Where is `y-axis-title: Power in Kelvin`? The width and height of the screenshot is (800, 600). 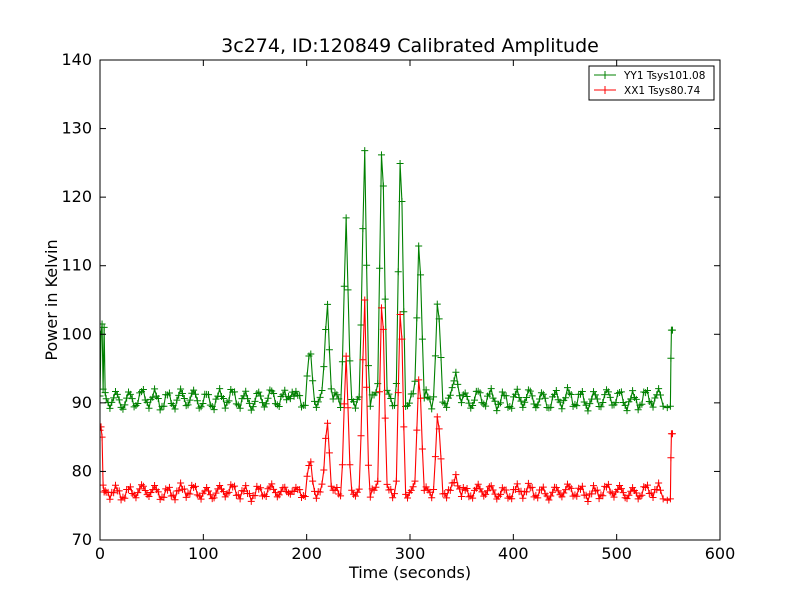
y-axis-title: Power in Kelvin is located at coordinates (51, 299).